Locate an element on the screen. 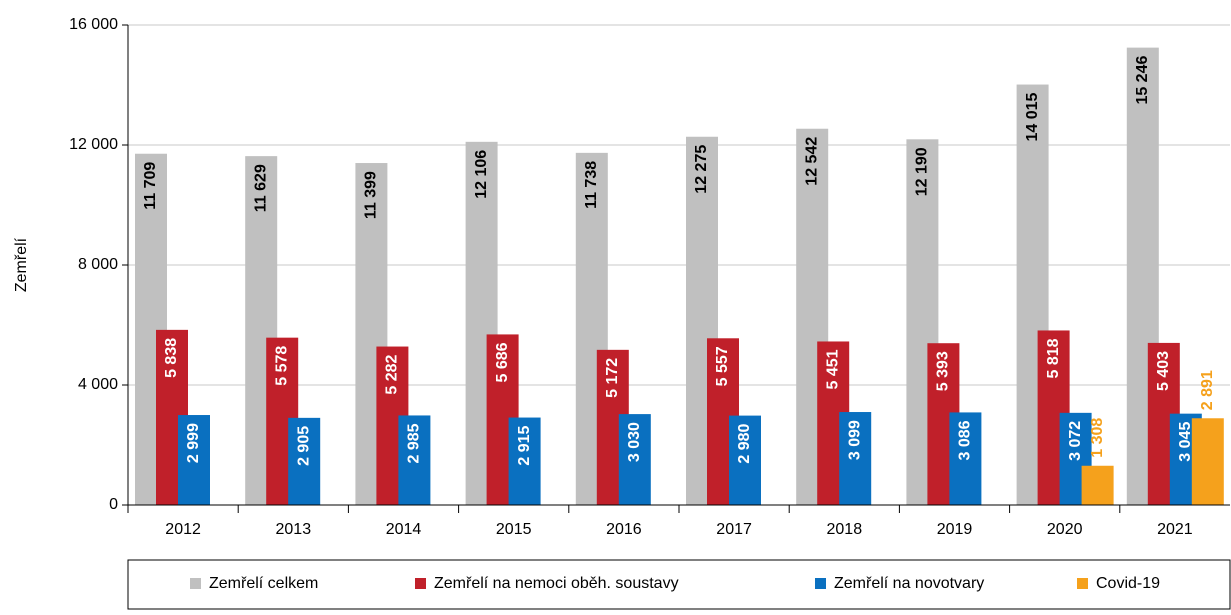  value-label: 3 072 is located at coordinates (1075, 441).